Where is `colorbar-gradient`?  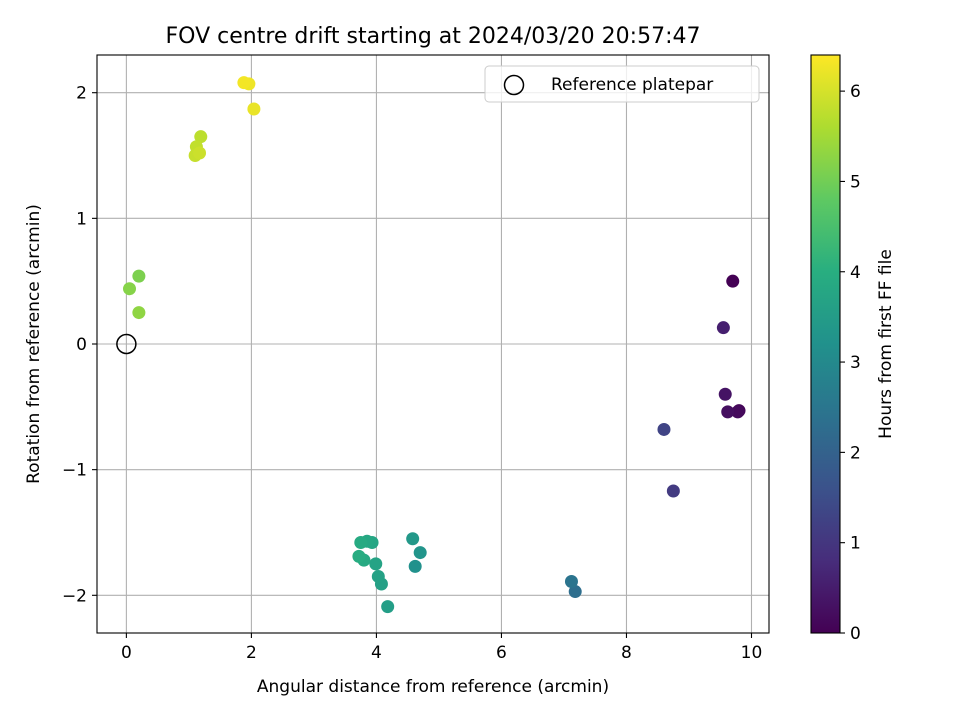
colorbar-gradient is located at coordinates (825, 344).